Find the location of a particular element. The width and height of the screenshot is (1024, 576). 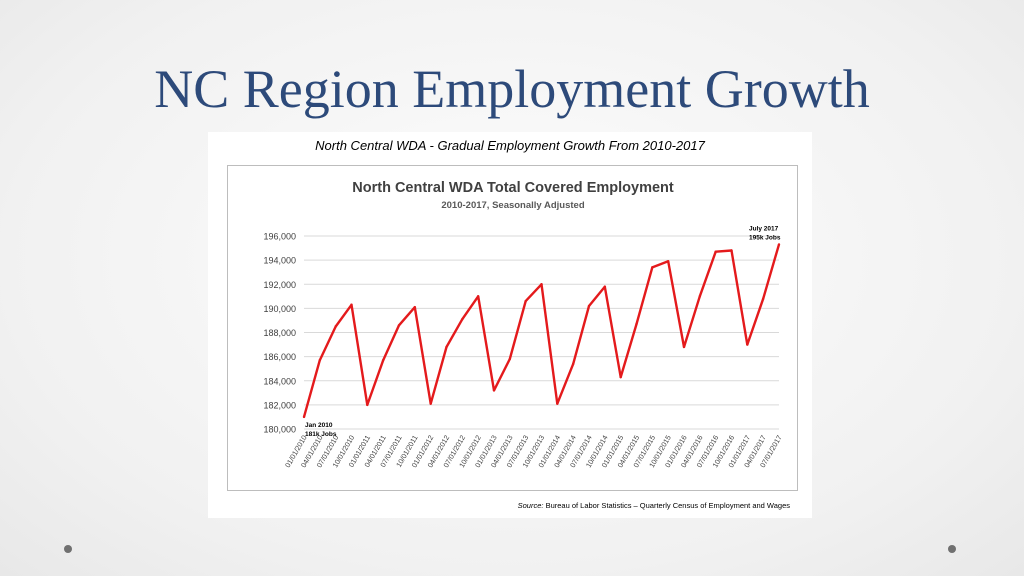

y-tick-label: 182,000 is located at coordinates (279, 405).